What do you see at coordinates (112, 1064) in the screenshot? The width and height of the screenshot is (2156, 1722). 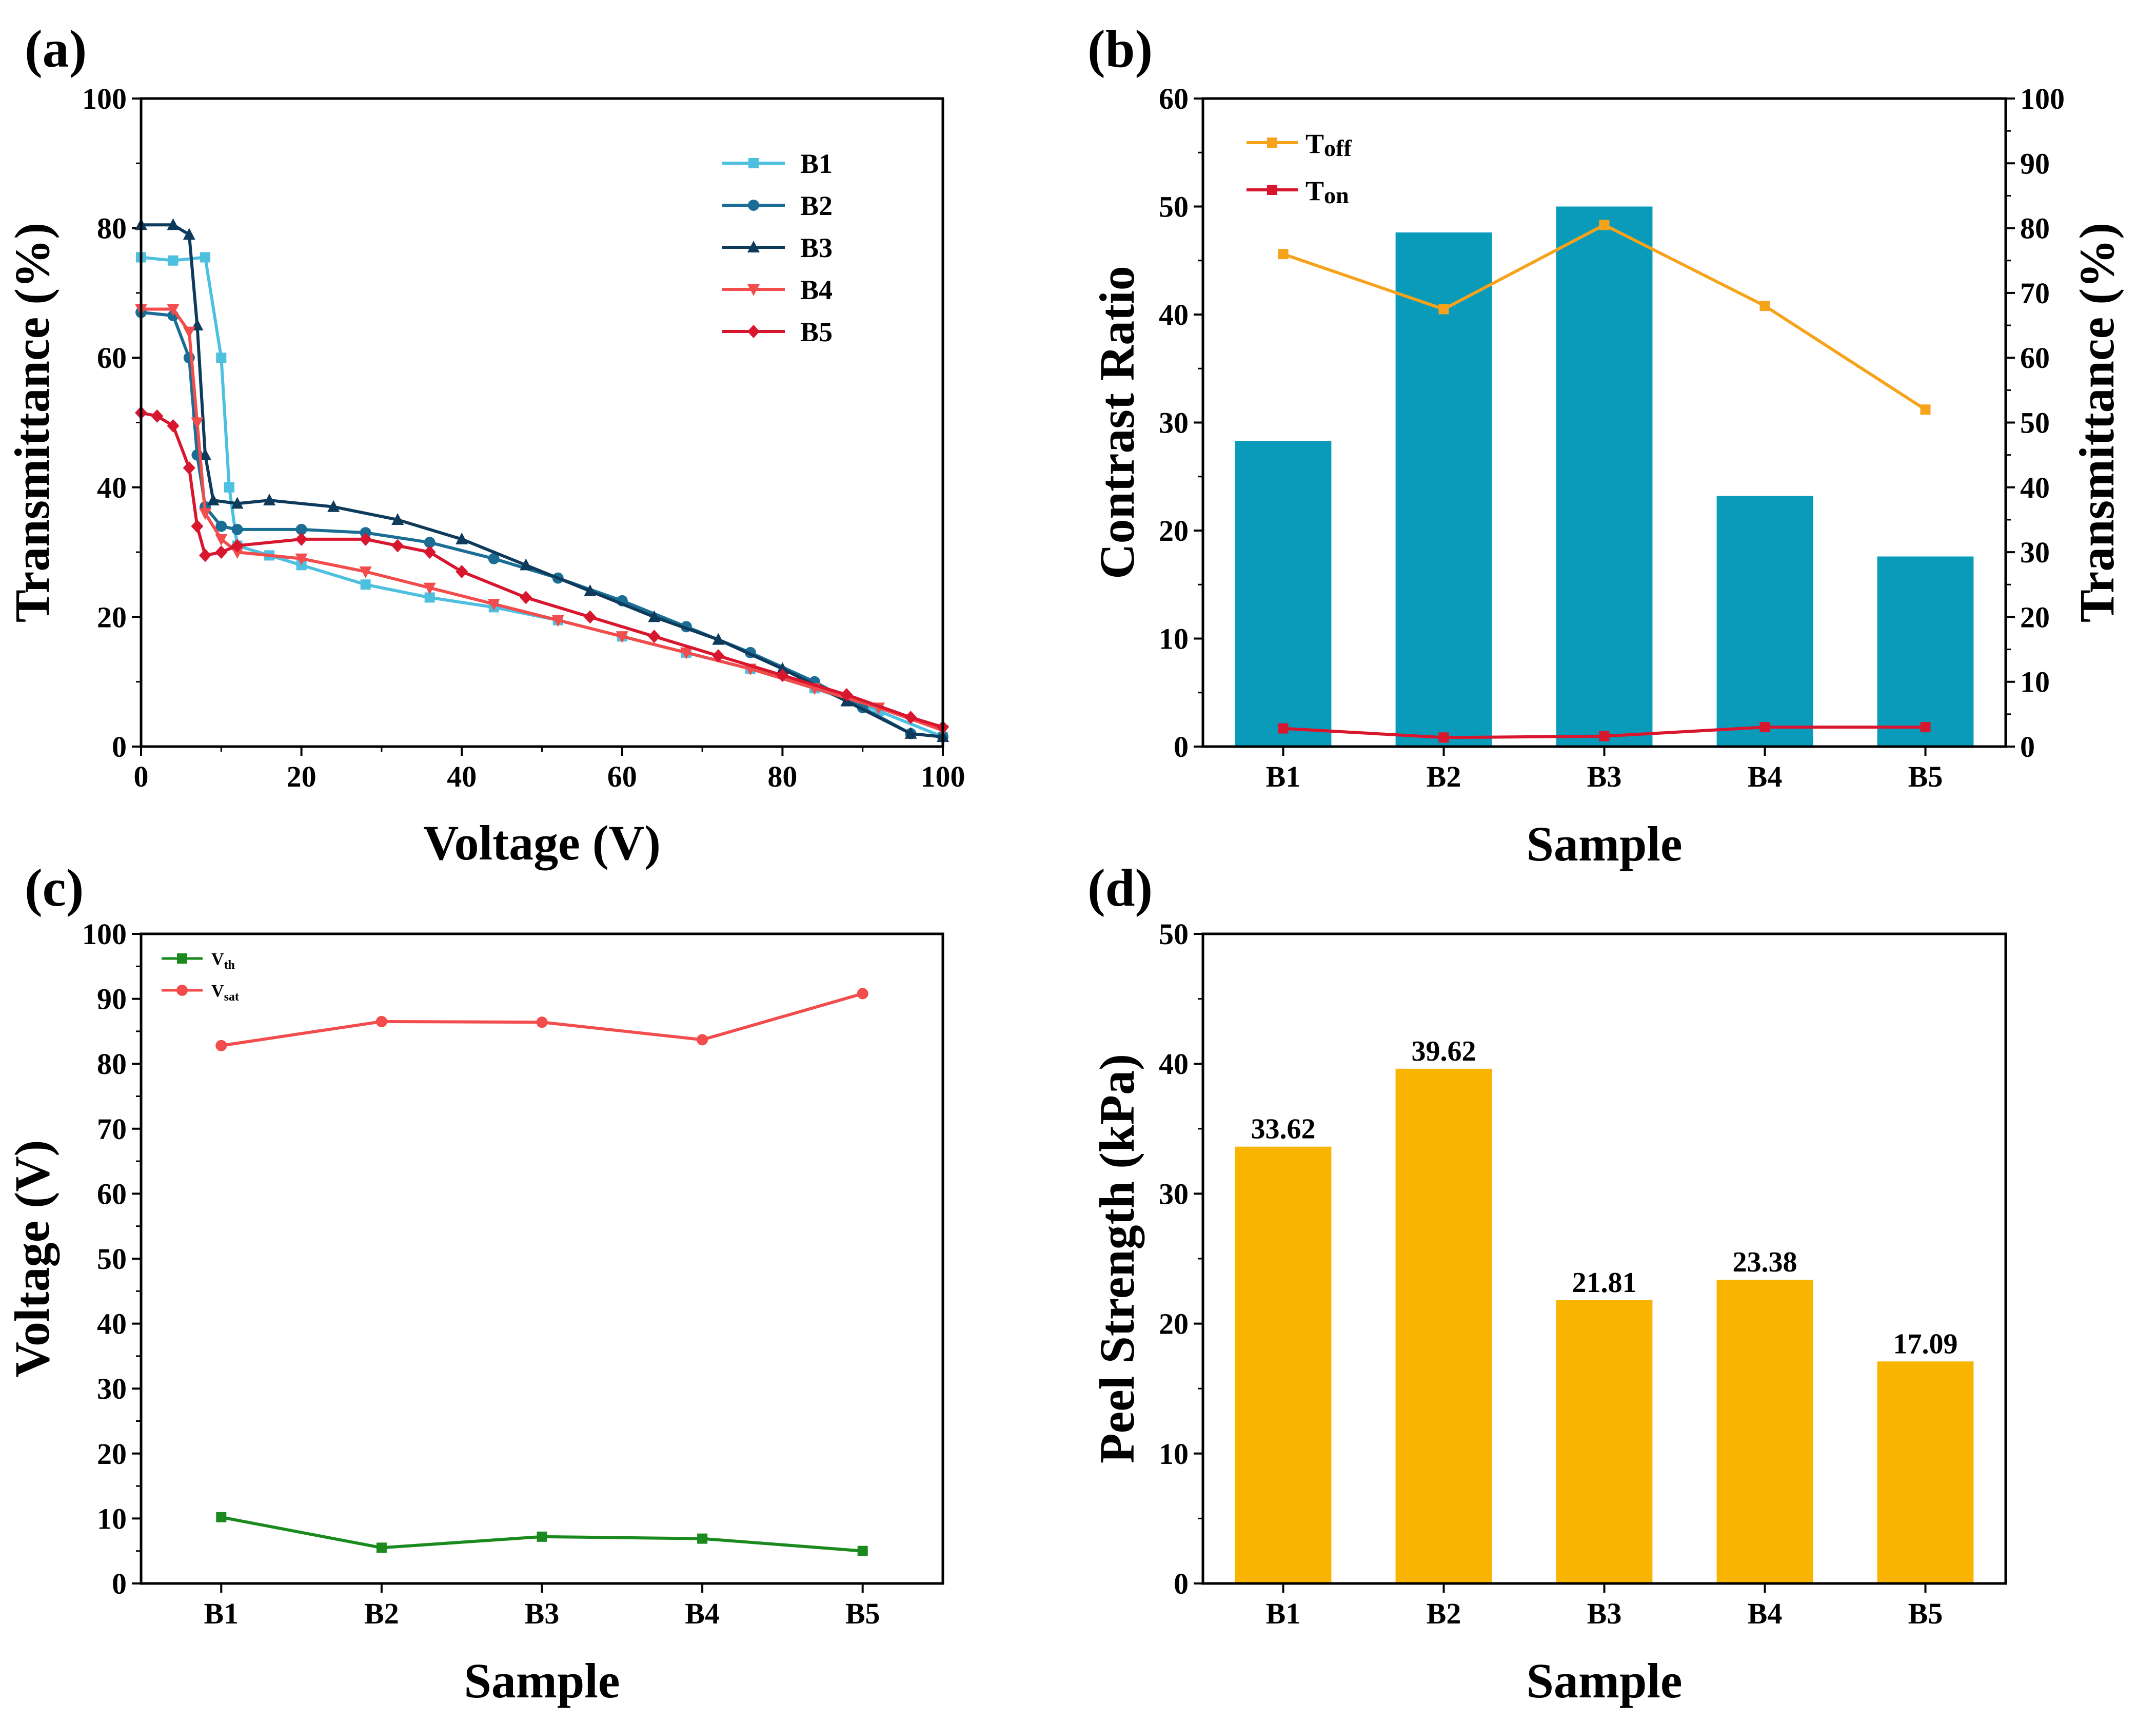 I see `c-ytick-label: 80` at bounding box center [112, 1064].